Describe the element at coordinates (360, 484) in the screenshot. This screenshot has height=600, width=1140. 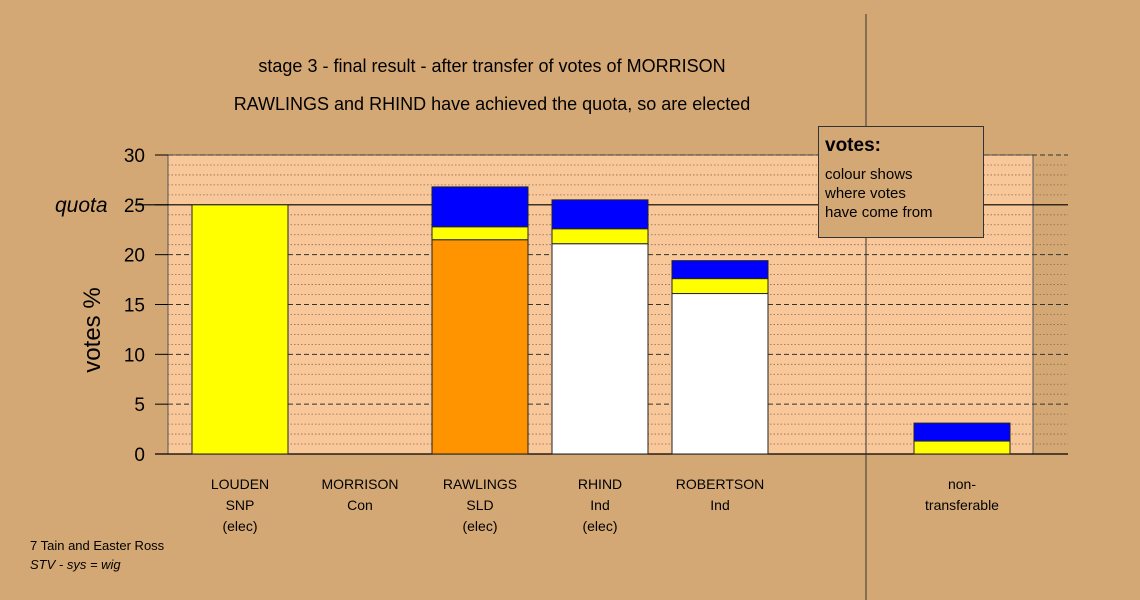
I see `category-label: MORRISON` at that location.